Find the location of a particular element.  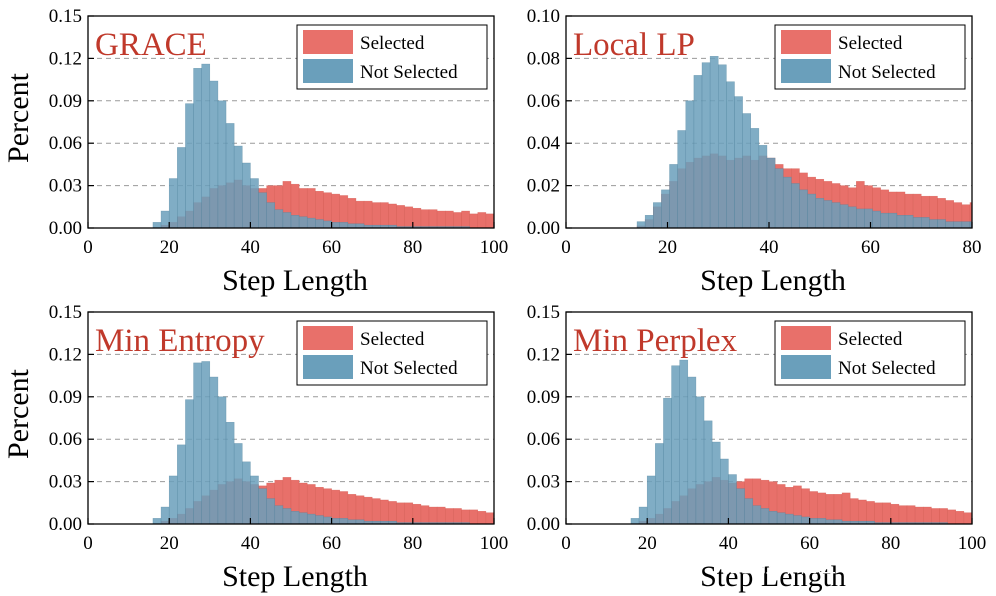

panel-title: GRACE is located at coordinates (151, 45).